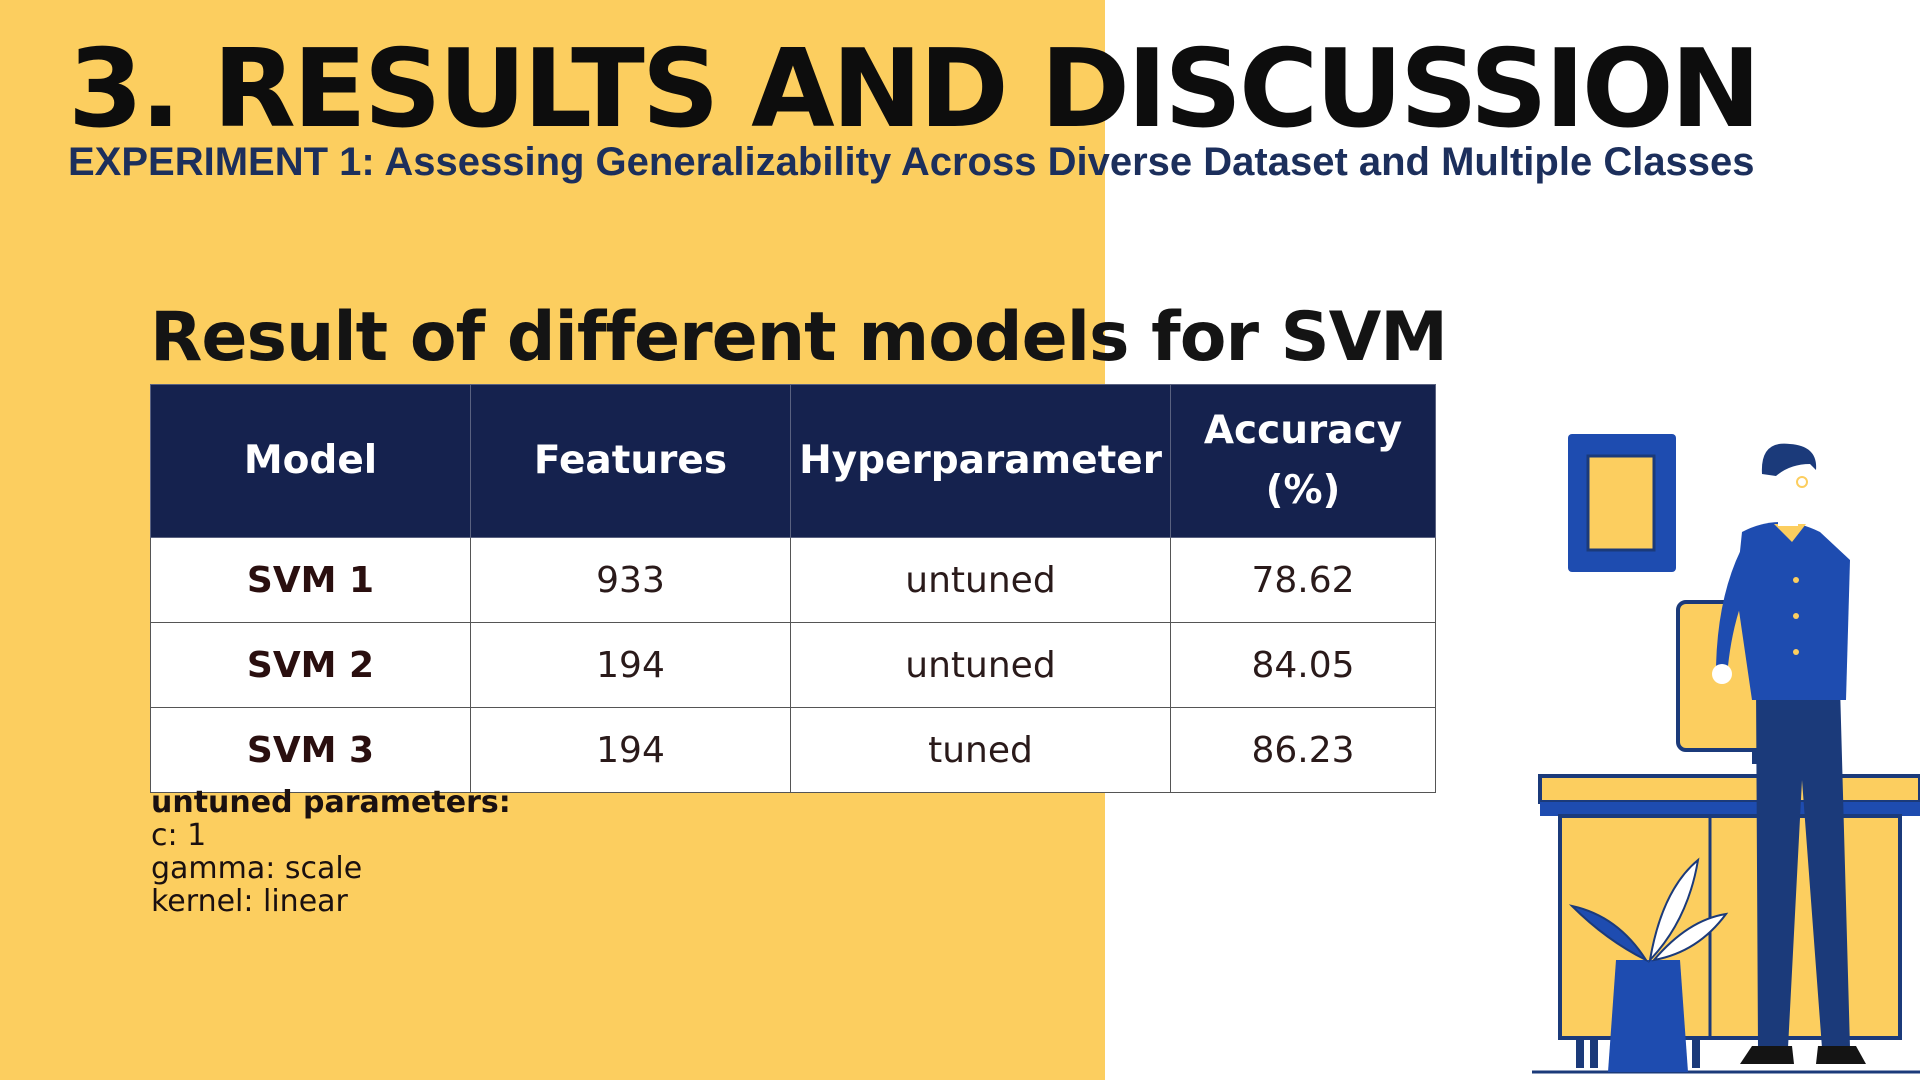 The width and height of the screenshot is (1920, 1080). I want to click on table-row: SVM 3 194 tuned 86.23, so click(793, 750).